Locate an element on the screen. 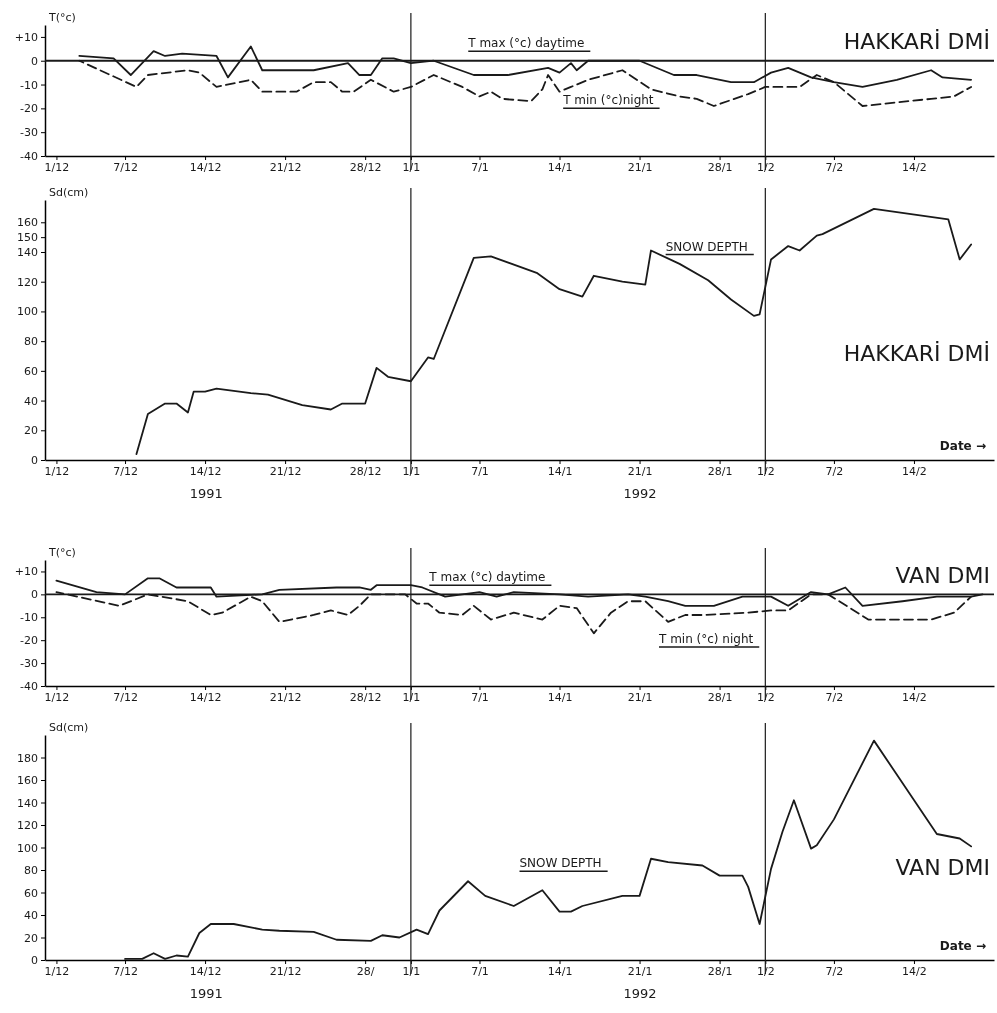  y-tick-label: 180 is located at coordinates (27, 758).